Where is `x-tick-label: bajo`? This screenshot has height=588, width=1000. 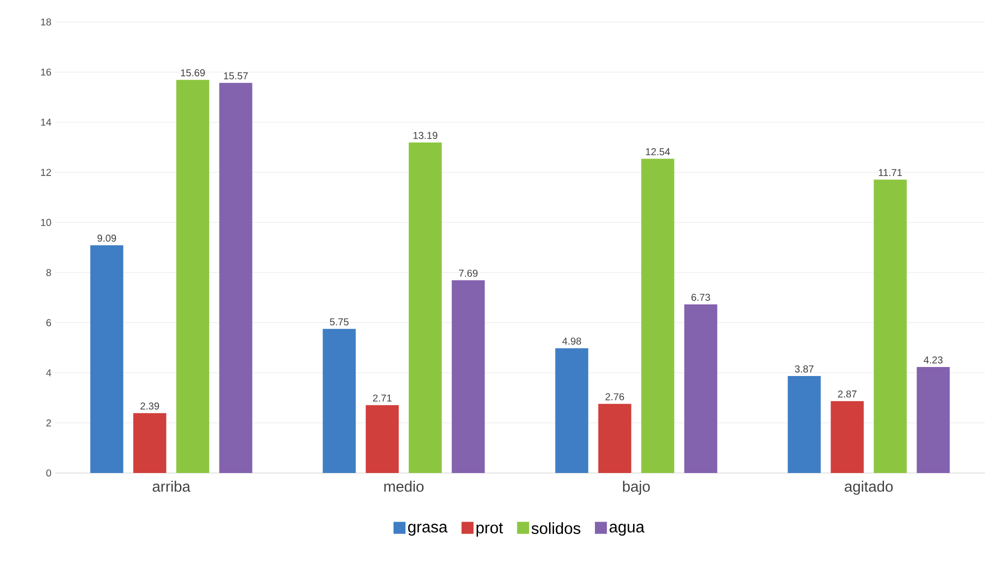 x-tick-label: bajo is located at coordinates (636, 487).